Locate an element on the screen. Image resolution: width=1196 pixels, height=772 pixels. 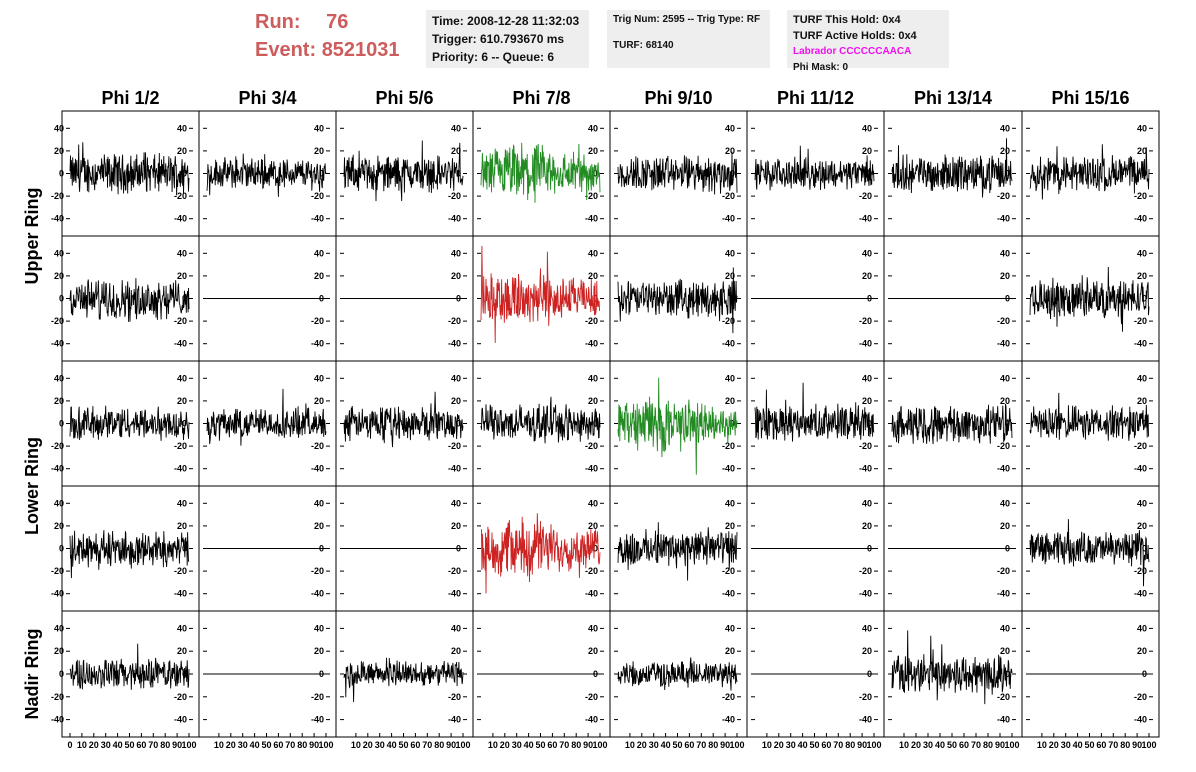
trig-num-text: Trig Num: 2595 -- Trig Type: RF is located at coordinates (687, 19).